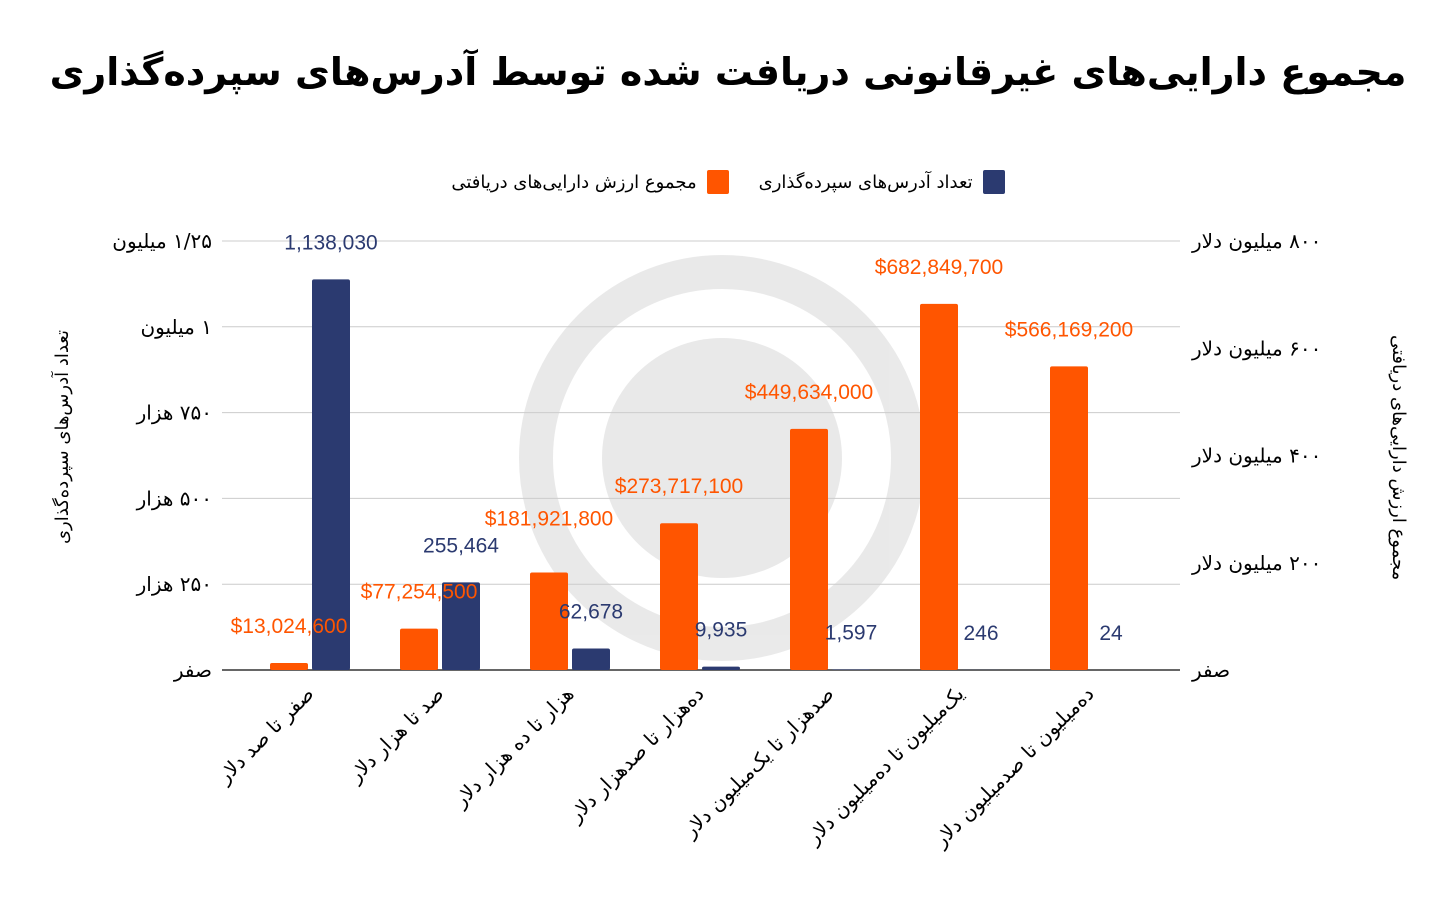 The height and width of the screenshot is (900, 1456). I want to click on data-label-address-count: 255,464, so click(461, 545).